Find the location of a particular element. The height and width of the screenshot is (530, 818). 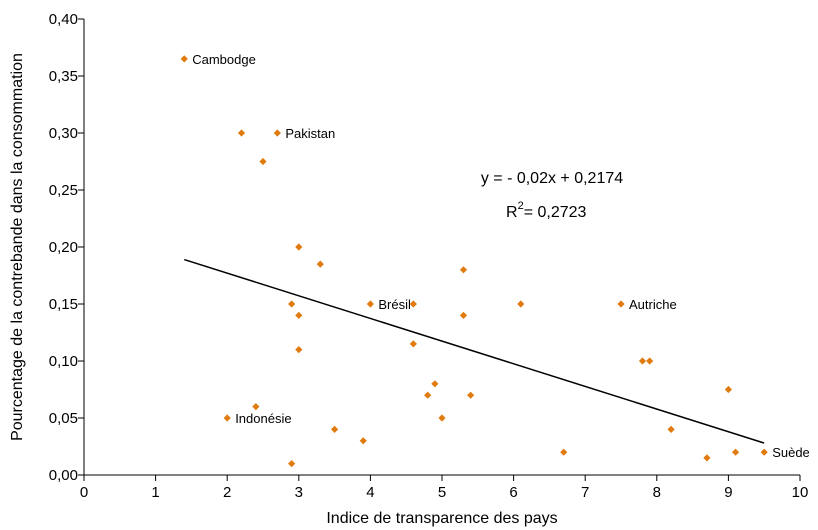

x-axis-ticks: 0 1 2 3 4 5 6 7 8 9 10 is located at coordinates (444, 488).